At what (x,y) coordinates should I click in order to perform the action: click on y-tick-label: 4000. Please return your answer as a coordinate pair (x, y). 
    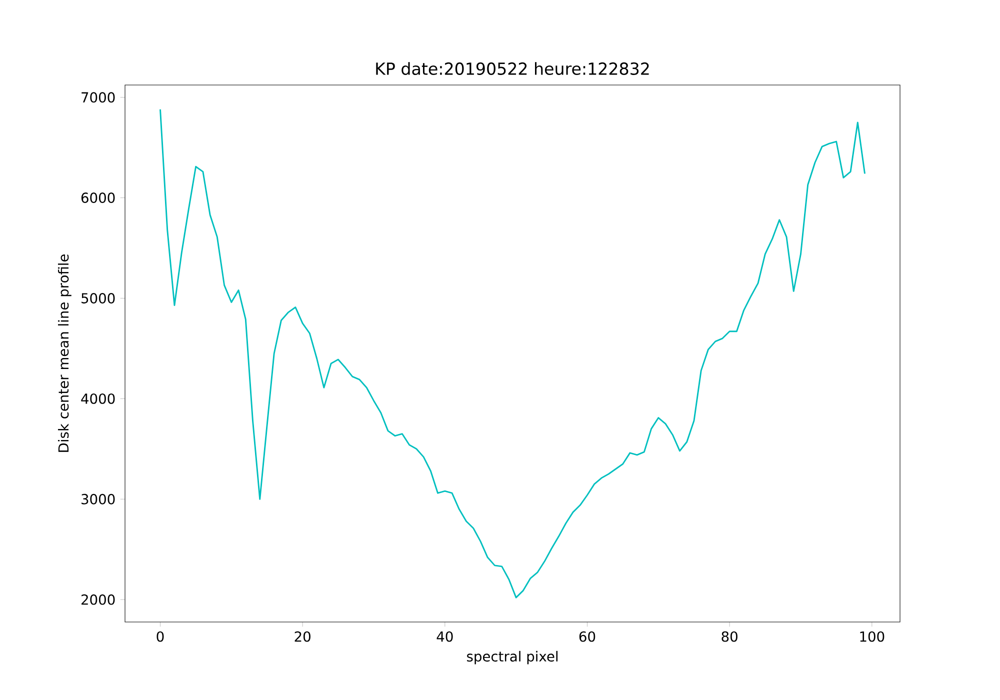
    Looking at the image, I should click on (98, 398).